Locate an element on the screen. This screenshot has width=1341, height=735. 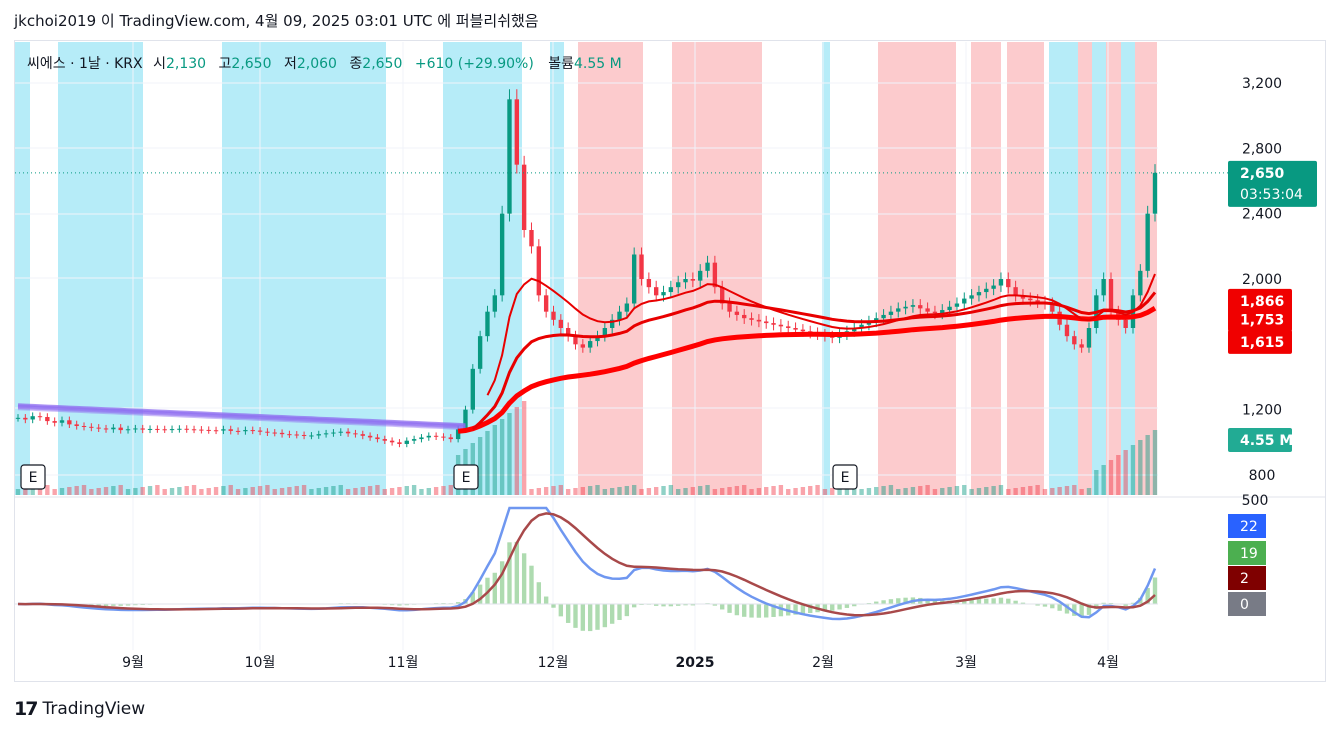
oscillator-badge-label: 19 is located at coordinates (1249, 554).